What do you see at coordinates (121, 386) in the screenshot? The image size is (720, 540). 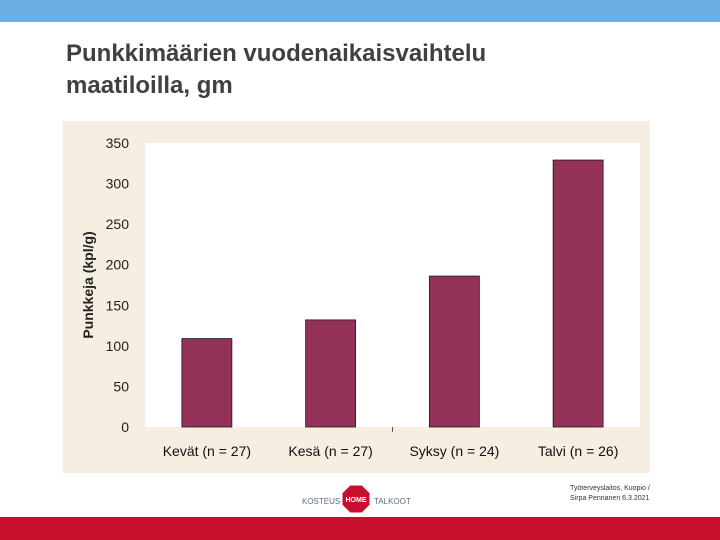 I see `y-tick-label: 50` at bounding box center [121, 386].